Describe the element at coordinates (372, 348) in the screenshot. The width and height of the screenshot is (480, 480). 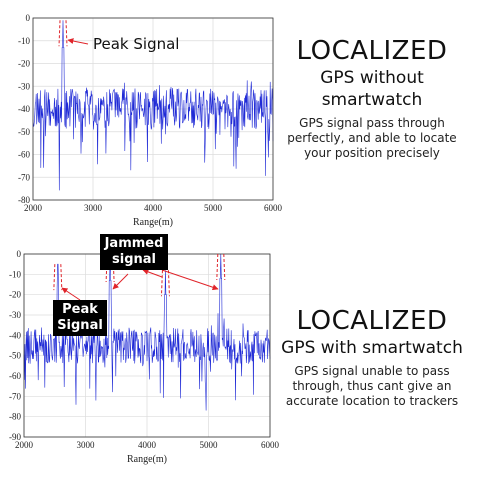
I see `panel-subheading-line-1: GPS with smartwatch` at that location.